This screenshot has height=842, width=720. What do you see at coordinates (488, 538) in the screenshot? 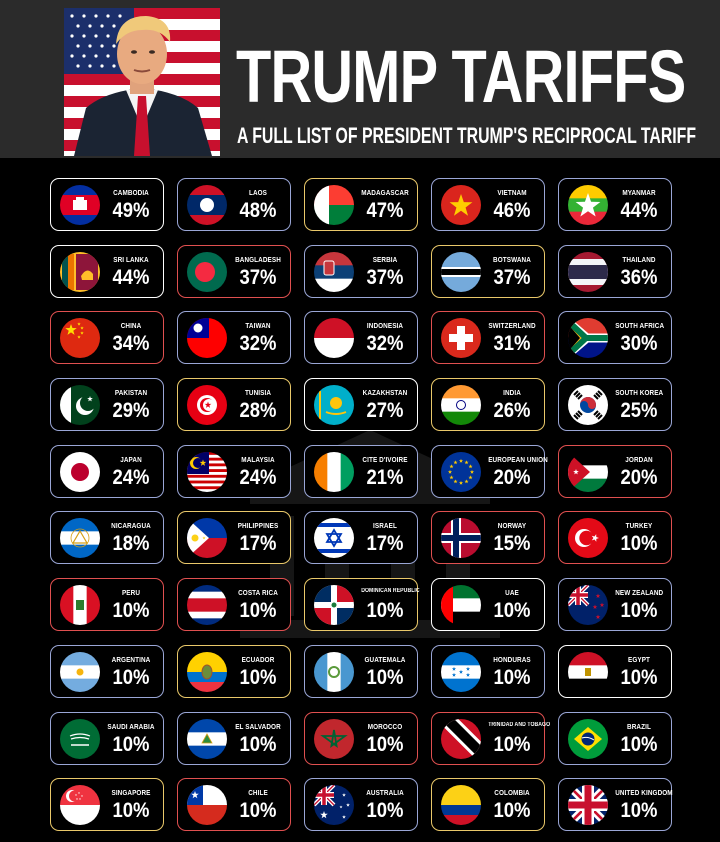
I see `tariff-card: NORWAY 15%` at bounding box center [488, 538].